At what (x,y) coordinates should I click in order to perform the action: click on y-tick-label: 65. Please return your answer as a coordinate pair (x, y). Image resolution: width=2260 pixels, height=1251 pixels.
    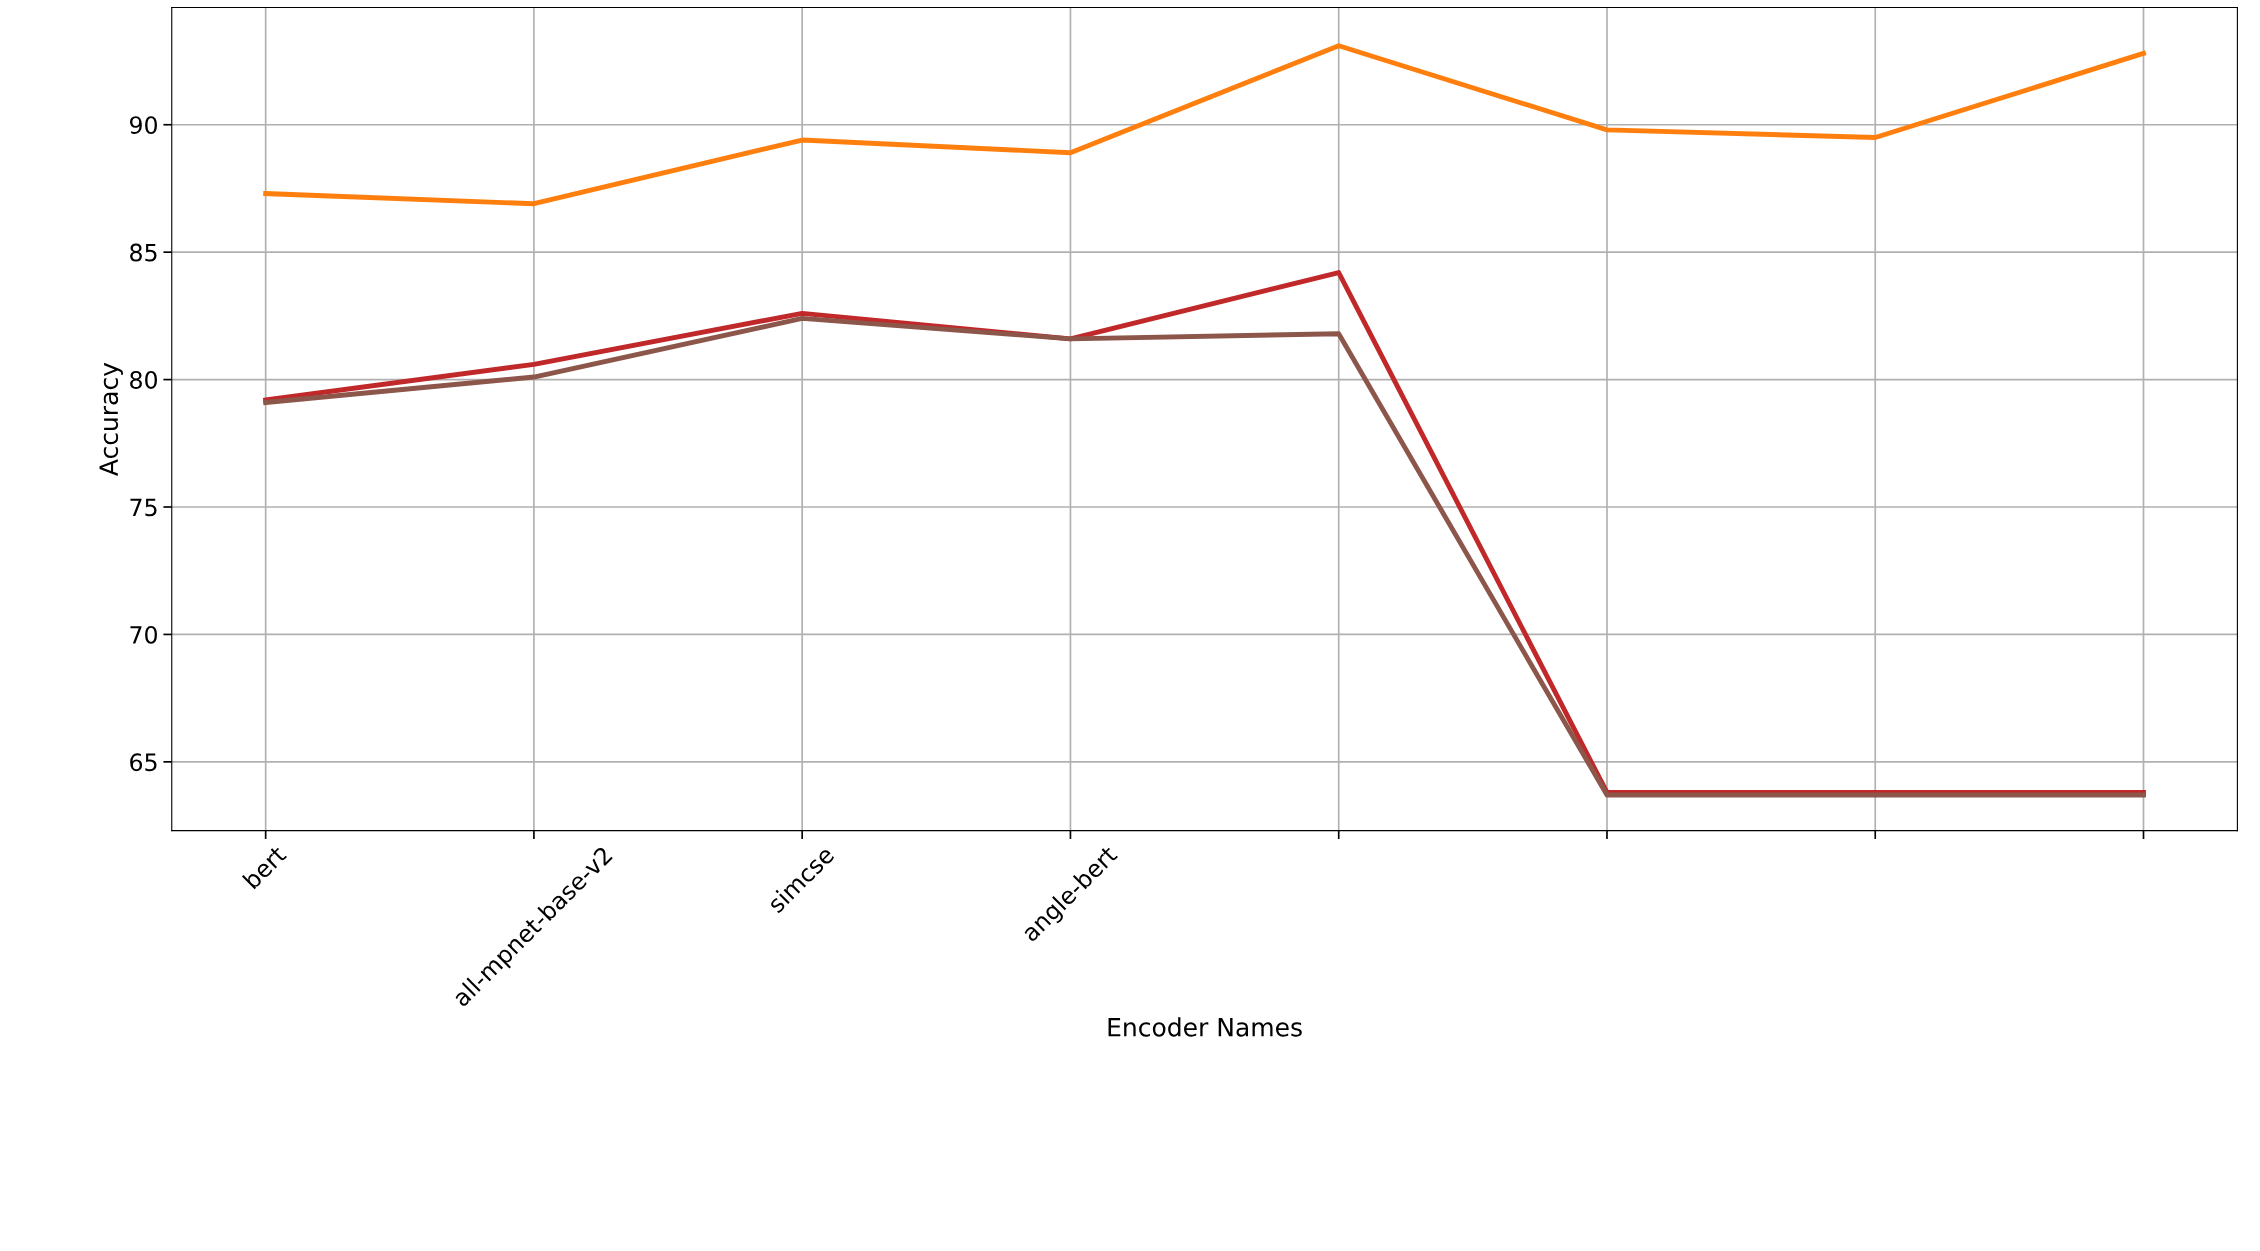
    Looking at the image, I should click on (143, 762).